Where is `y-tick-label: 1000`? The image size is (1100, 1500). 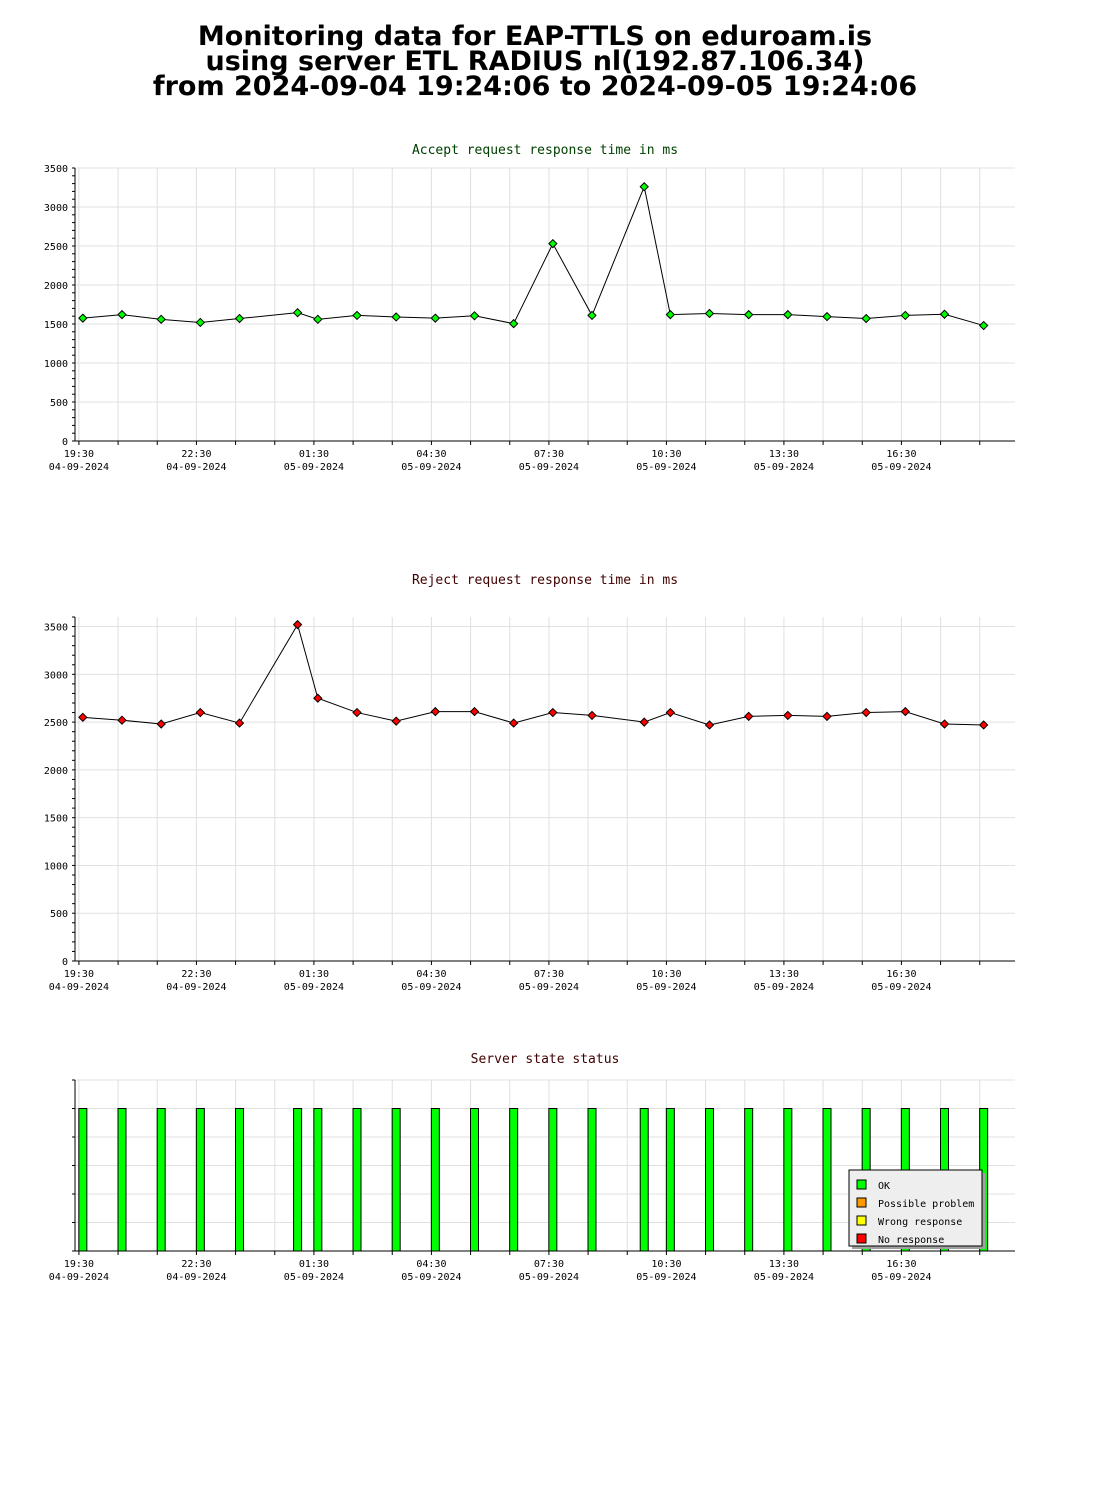 y-tick-label: 1000 is located at coordinates (56, 364).